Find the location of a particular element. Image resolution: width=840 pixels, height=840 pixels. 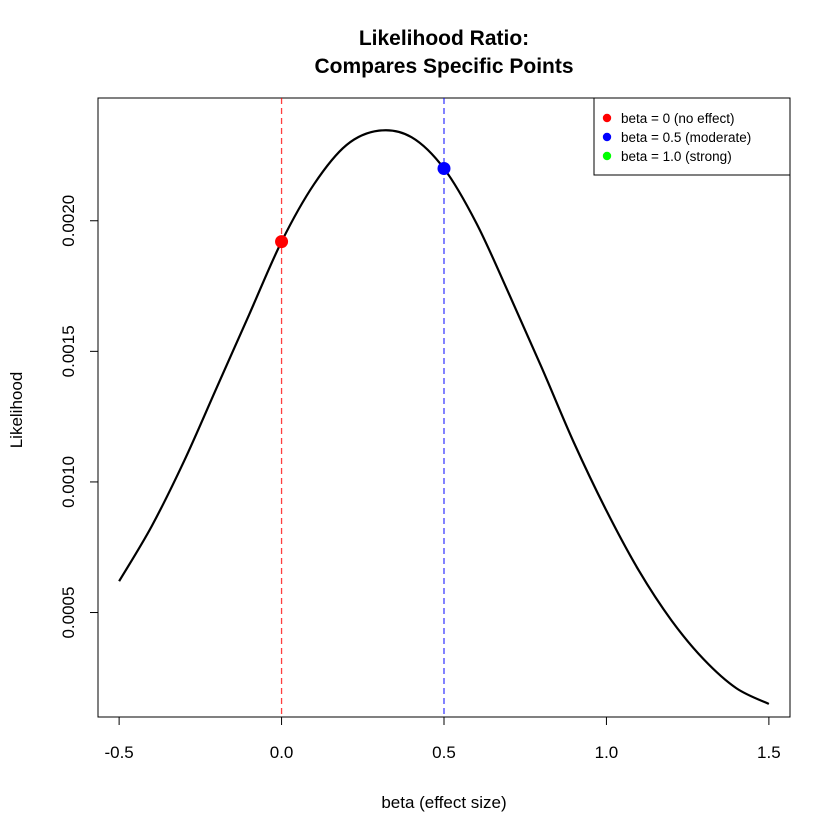

x-tick-label-0: -0.5 is located at coordinates (118, 752).